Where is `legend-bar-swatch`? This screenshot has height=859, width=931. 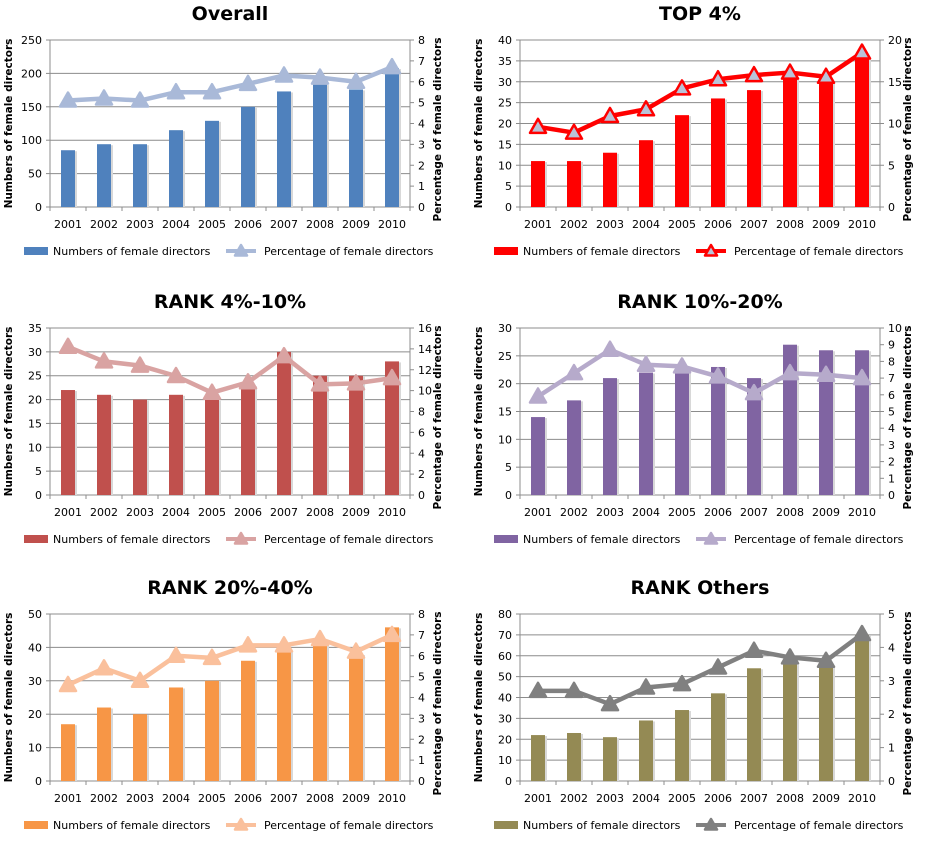 legend-bar-swatch is located at coordinates (36, 251).